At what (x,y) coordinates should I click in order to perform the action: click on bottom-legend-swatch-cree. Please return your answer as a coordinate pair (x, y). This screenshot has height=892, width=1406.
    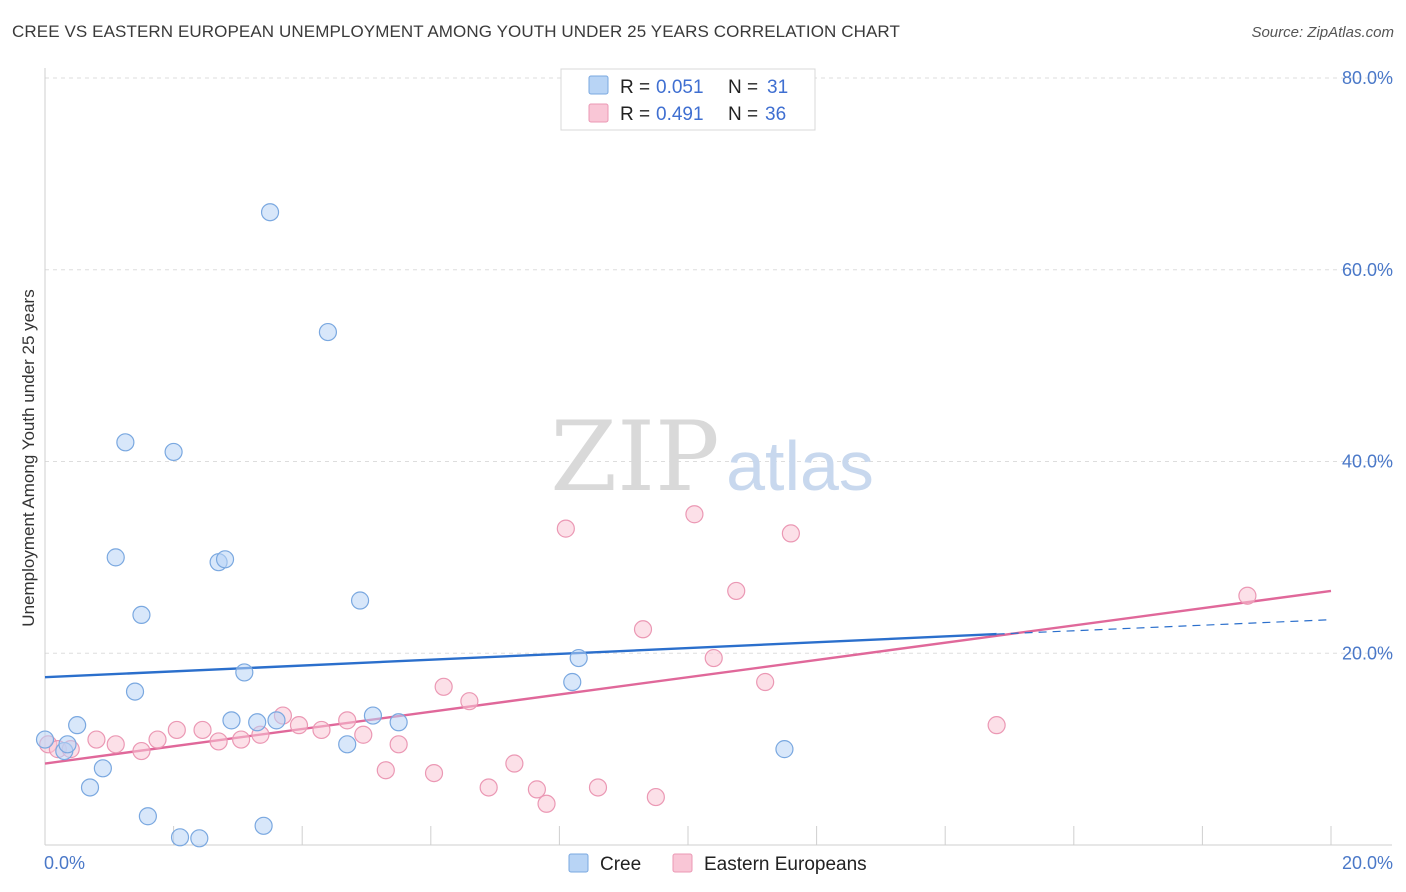
    Looking at the image, I should click on (578, 863).